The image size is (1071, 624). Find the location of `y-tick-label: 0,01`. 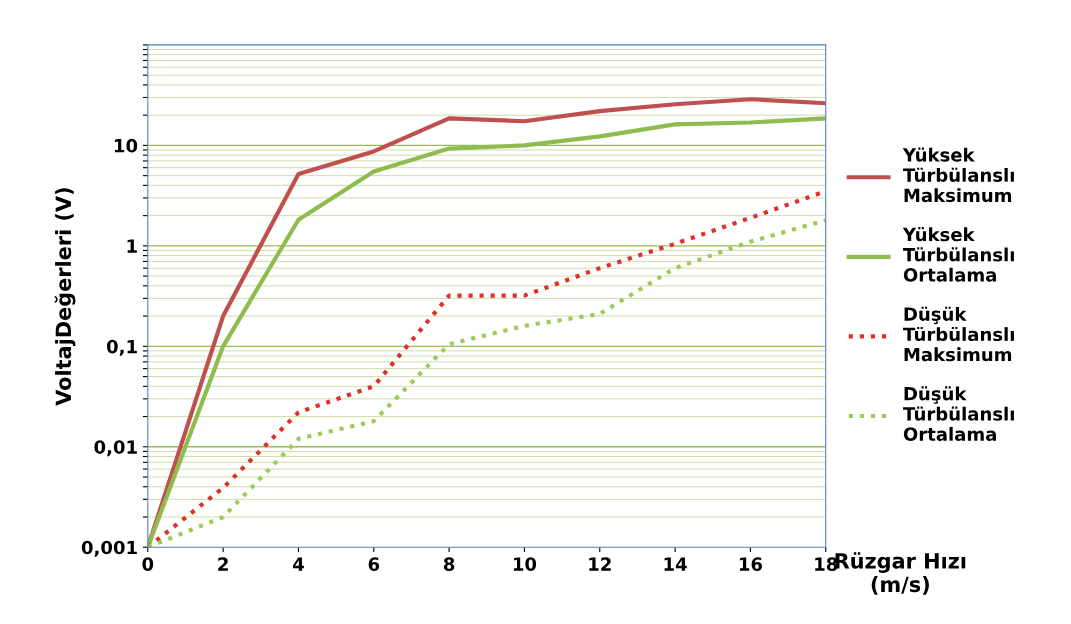

y-tick-label: 0,01 is located at coordinates (115, 448).